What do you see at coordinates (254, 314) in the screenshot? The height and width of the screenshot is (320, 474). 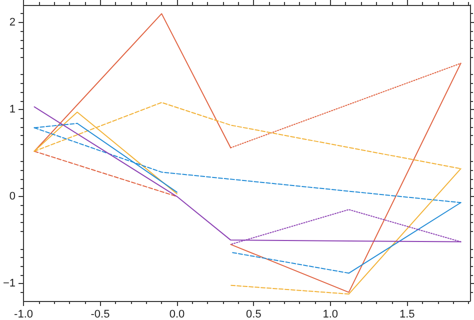 I see `x-tick-label: 0.5` at bounding box center [254, 314].